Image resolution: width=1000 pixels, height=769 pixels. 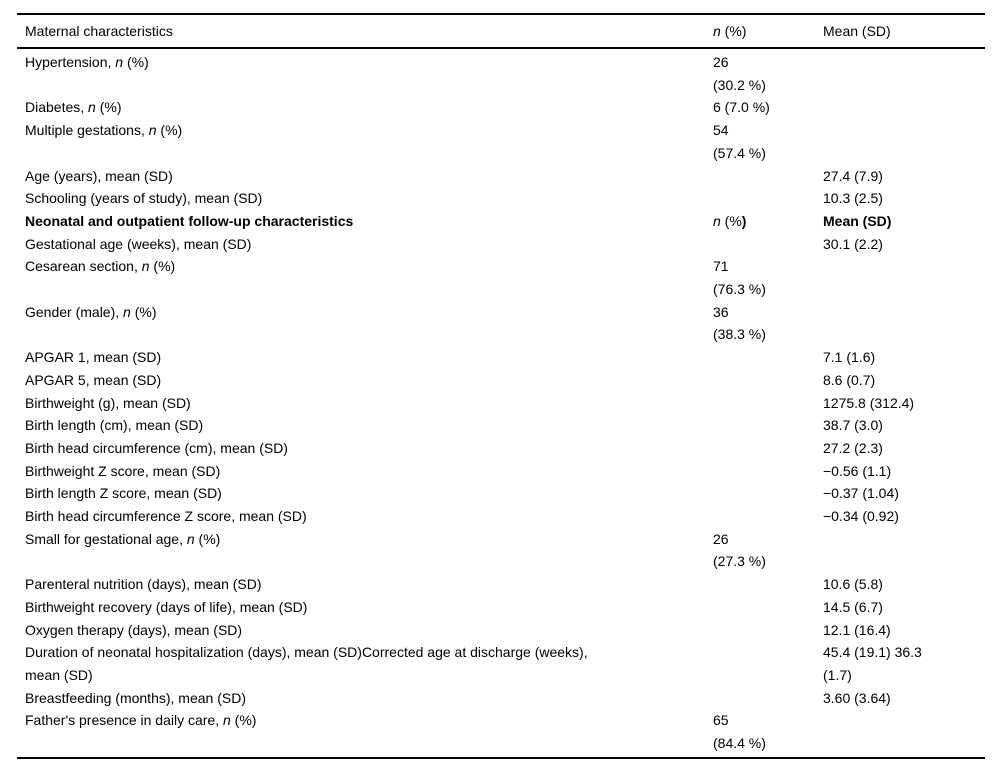 I want to click on row-mean-sd: 14.5 (6.7), so click(x=904, y=607).